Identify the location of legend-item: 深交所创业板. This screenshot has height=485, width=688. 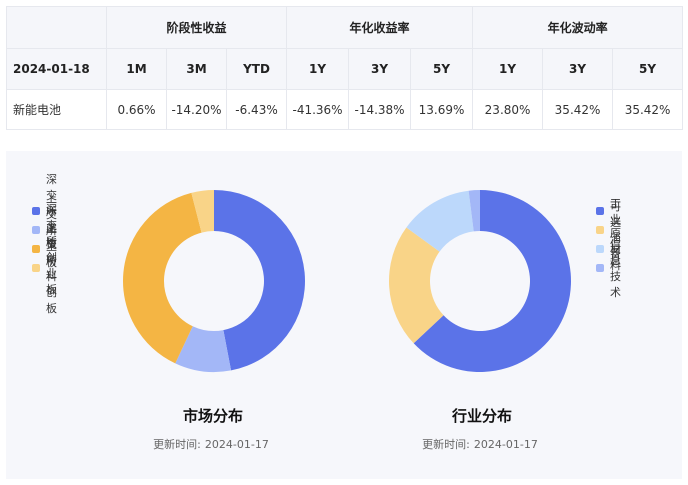
(44, 249).